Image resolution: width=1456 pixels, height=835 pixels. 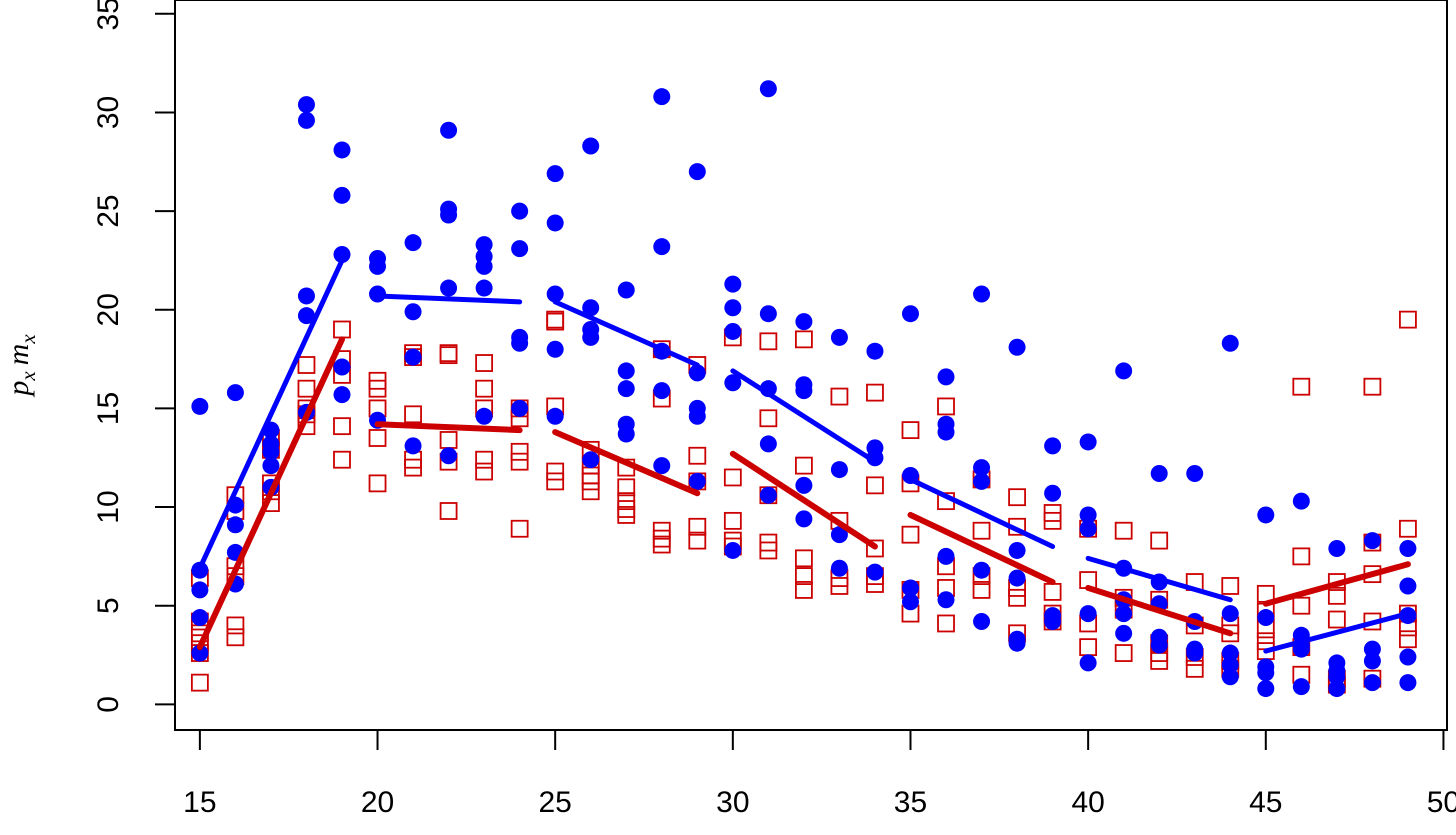 I want to click on ylabel-p-sub: x, so click(x=28, y=376).